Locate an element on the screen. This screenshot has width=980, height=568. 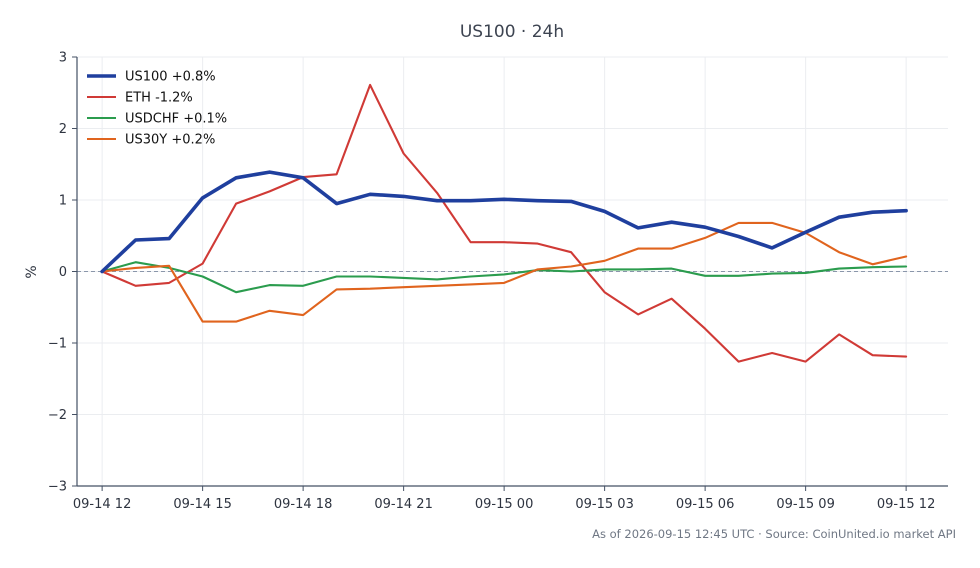
y-axis-ticks: −3 −2 −1 0 1 2 3 is located at coordinates (62, 273).